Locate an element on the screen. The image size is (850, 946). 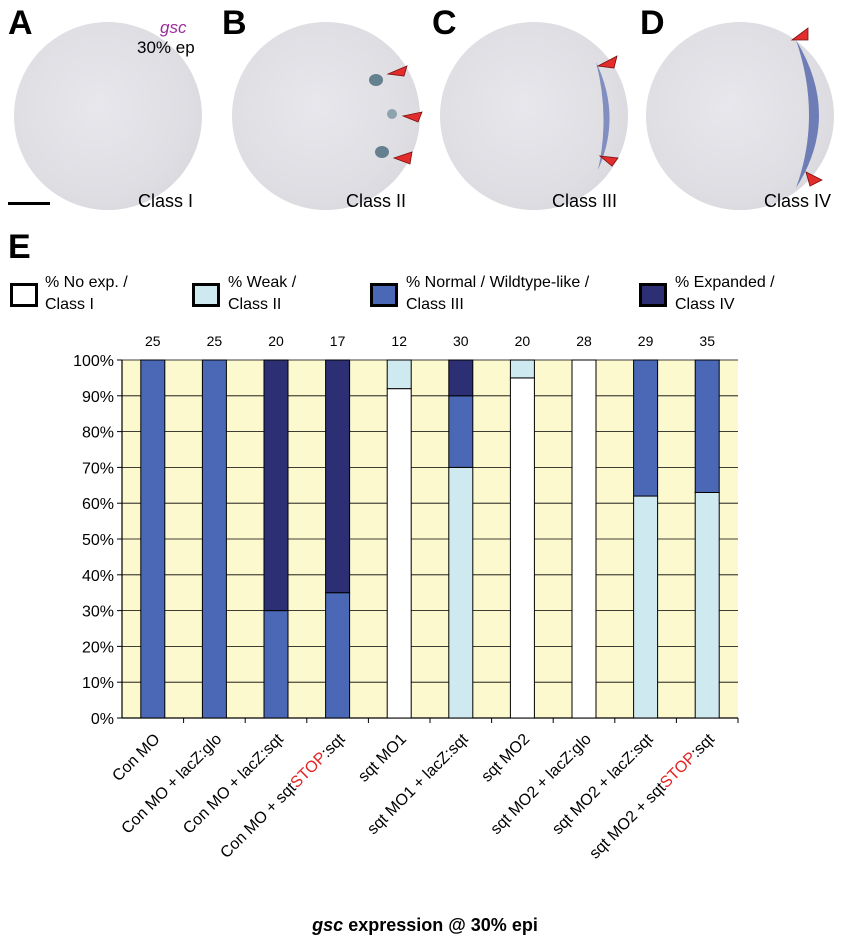
embryo-image-d is located at coordinates (740, 116).